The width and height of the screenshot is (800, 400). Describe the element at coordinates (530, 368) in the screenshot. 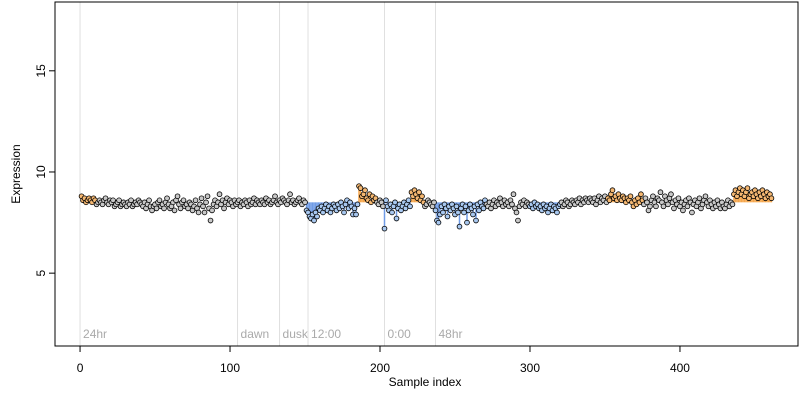

I see `x-tick-label: 300` at that location.